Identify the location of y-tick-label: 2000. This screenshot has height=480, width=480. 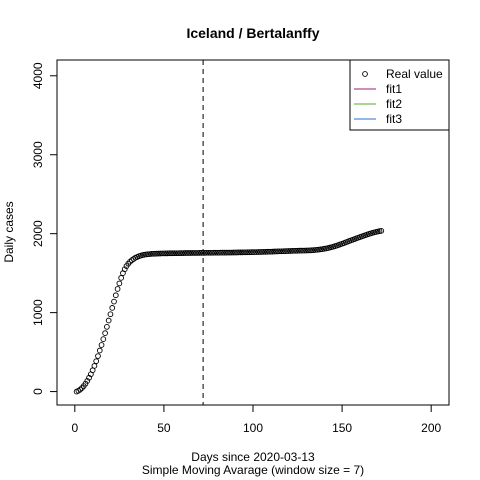
(38, 233).